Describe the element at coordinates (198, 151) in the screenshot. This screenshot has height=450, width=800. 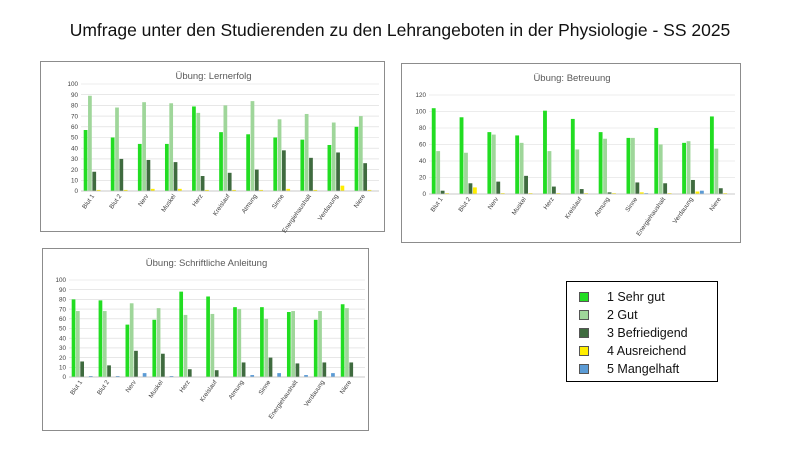
I see `bar-2-gut-herz` at that location.